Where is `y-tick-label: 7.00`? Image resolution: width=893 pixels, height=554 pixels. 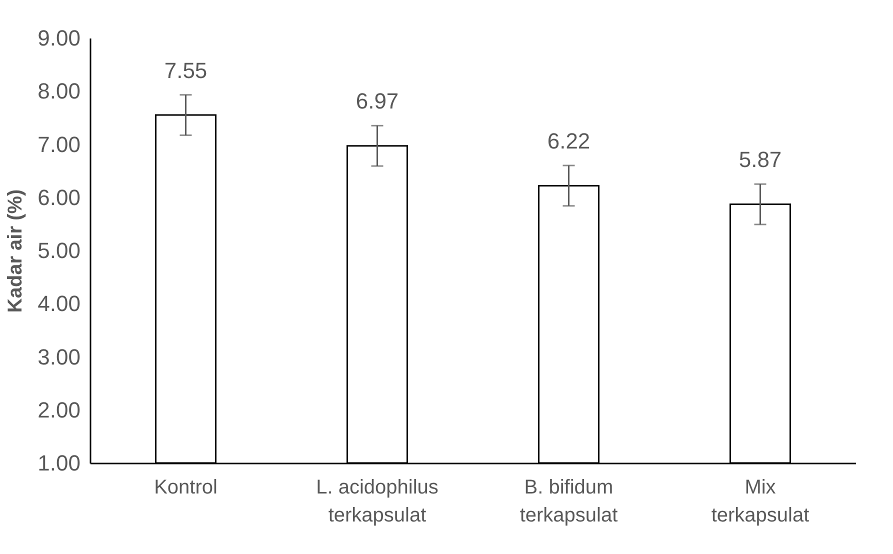
y-tick-label: 7.00 is located at coordinates (59, 144).